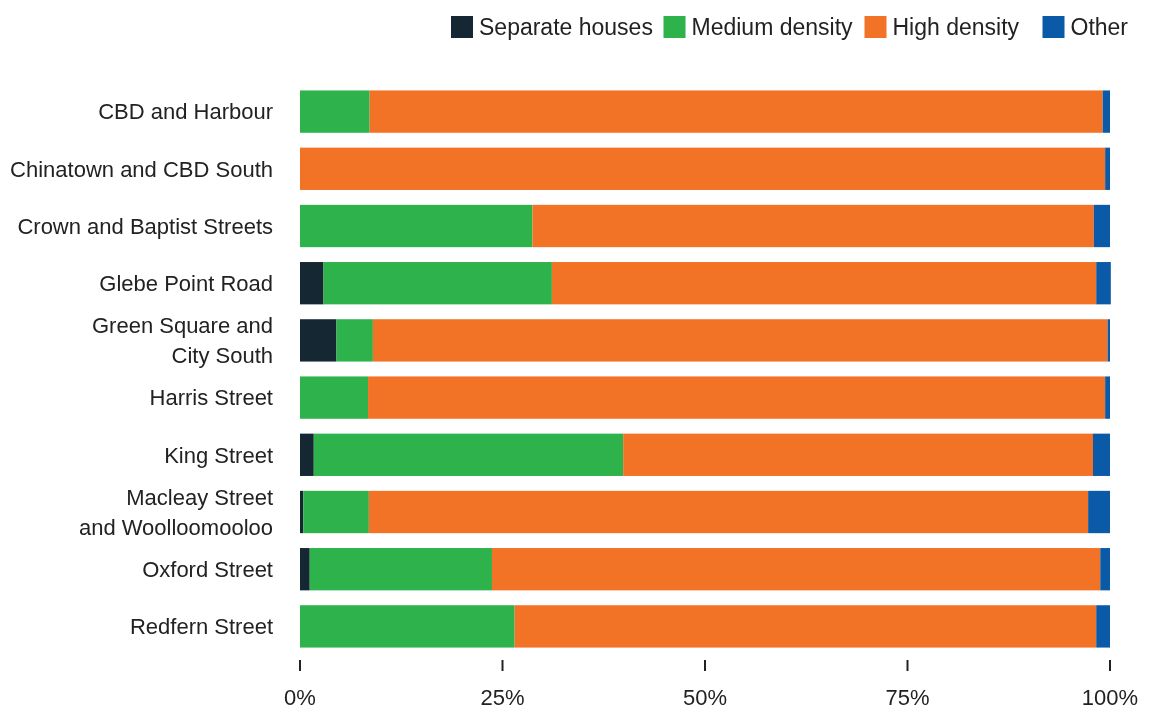 The image size is (1150, 709). I want to click on x-tick-label: 0%, so click(300, 696).